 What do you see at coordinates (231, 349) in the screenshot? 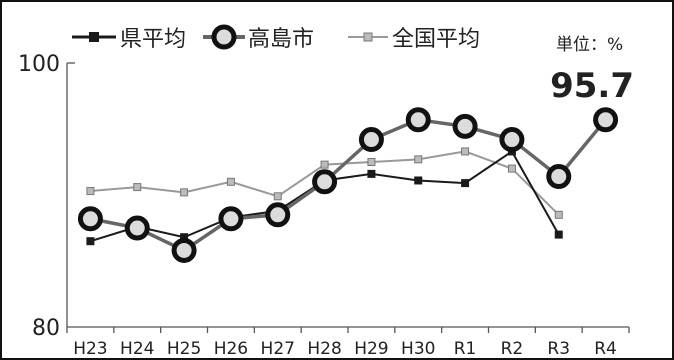
I see `x-tick-label-H26: H26` at bounding box center [231, 349].